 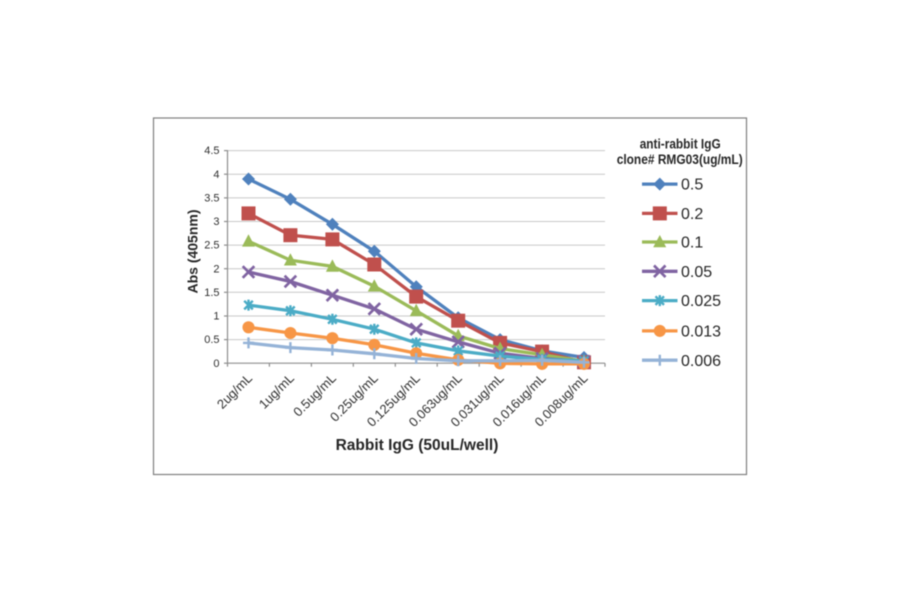 I want to click on svg-text: 0, so click(x=216, y=364).